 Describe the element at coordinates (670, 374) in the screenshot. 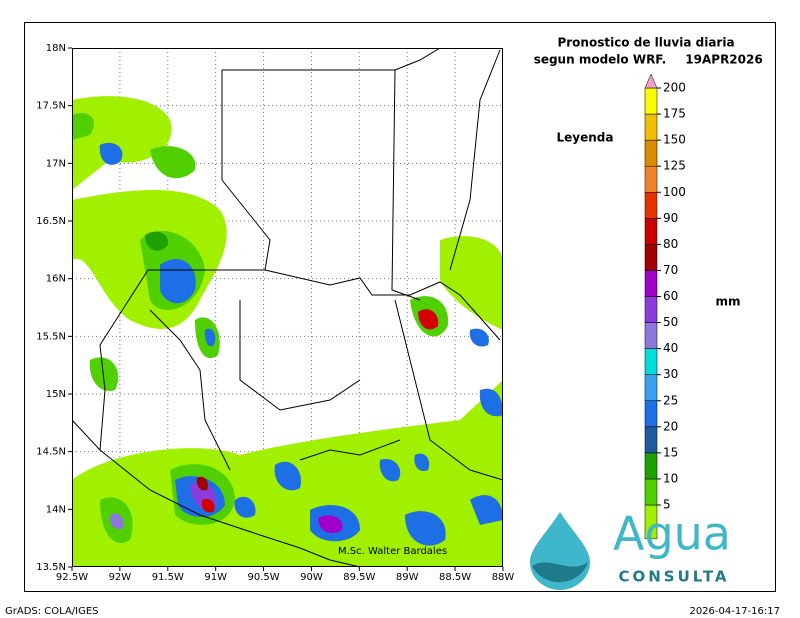

I see `colorbar-label: 30` at that location.